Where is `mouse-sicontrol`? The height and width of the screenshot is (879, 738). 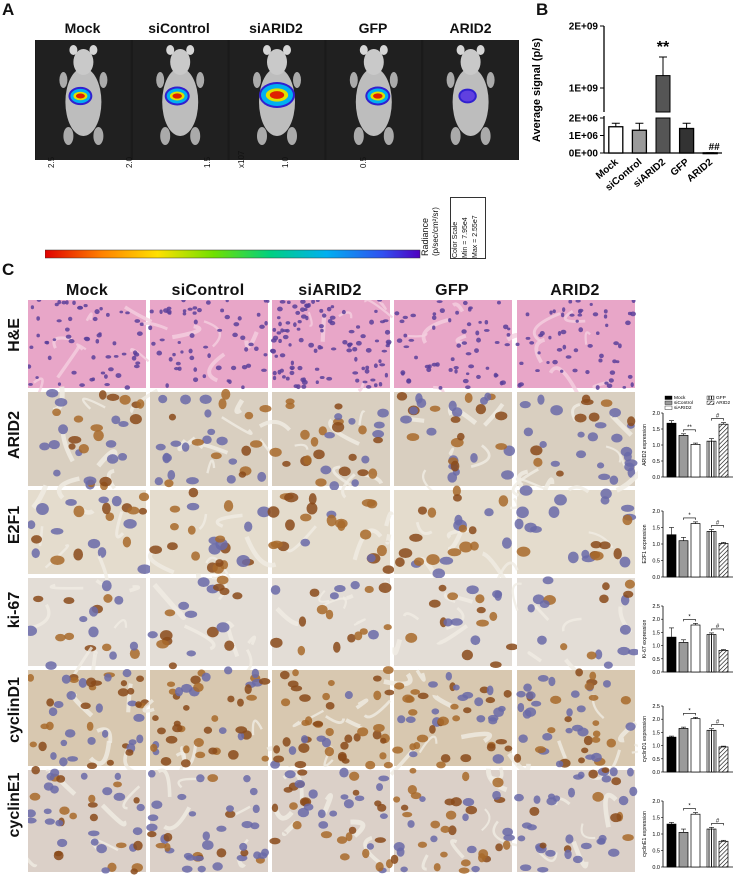 mouse-sicontrol is located at coordinates (180, 100).